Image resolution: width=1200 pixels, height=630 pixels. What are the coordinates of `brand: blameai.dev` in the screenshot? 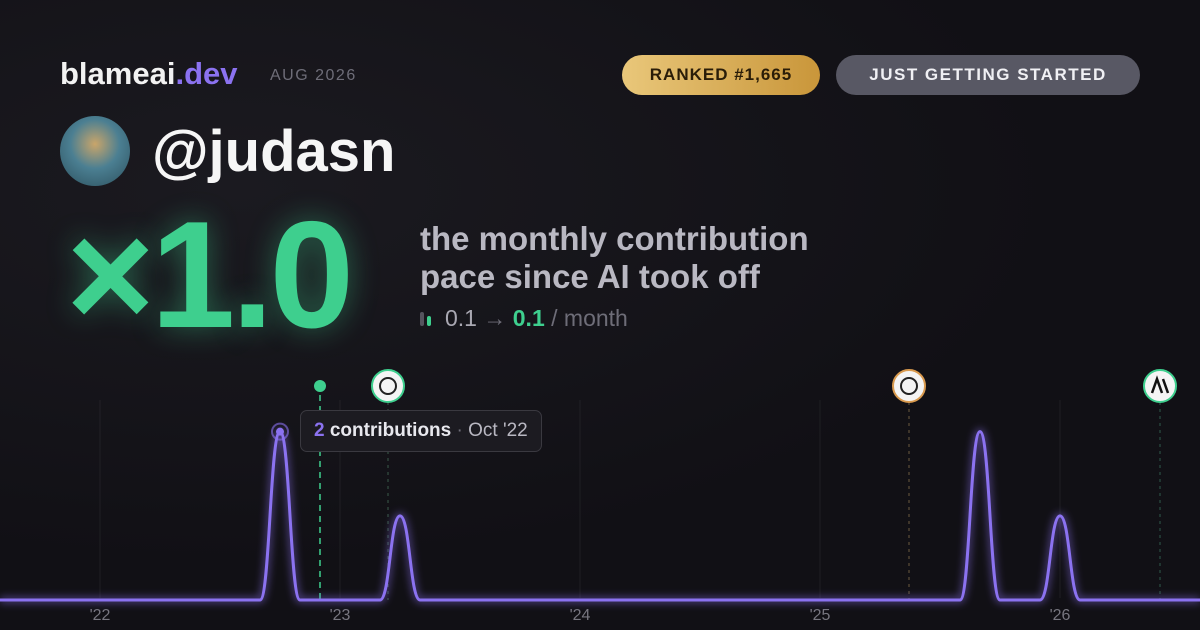 It's located at (148, 74).